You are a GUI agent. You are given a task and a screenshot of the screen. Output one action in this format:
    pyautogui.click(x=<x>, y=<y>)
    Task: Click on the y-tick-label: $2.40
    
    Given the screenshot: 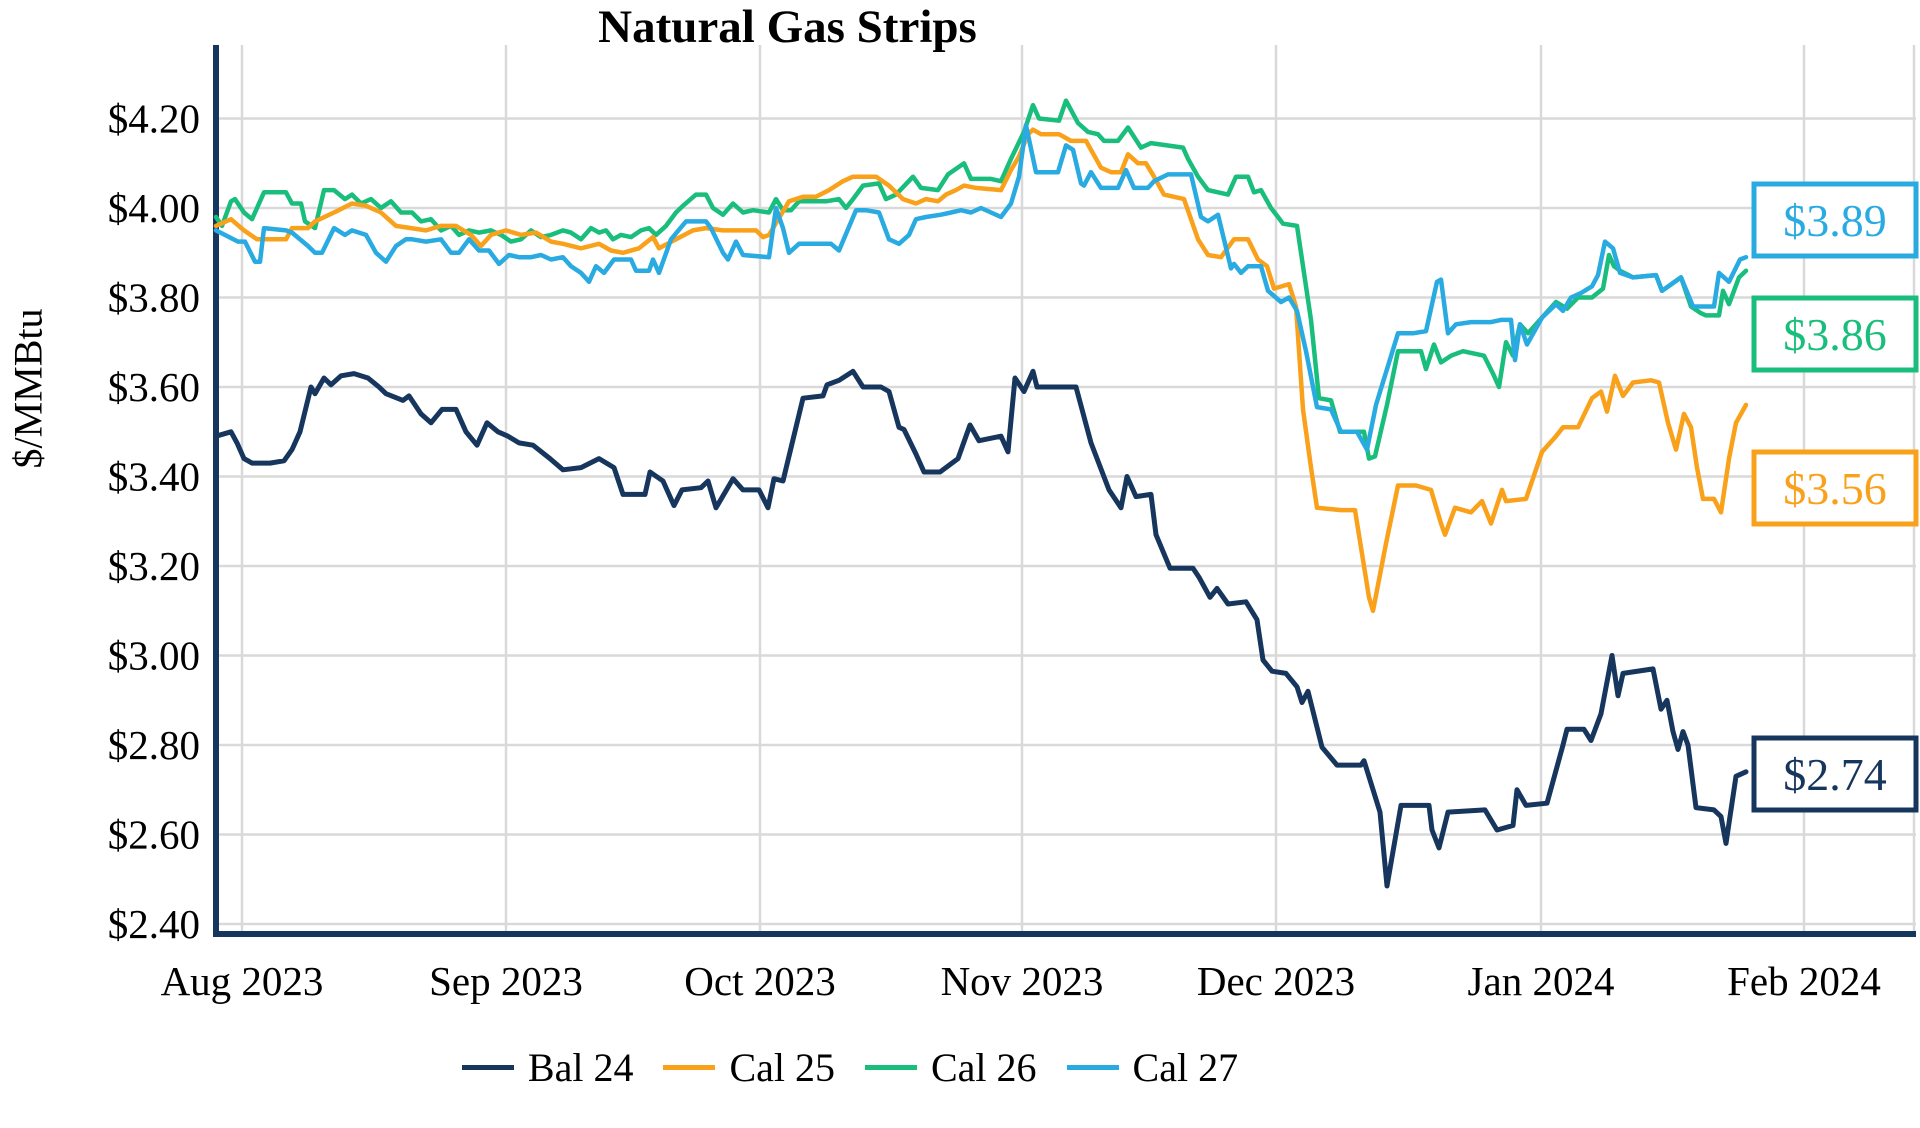 What is the action you would take?
    pyautogui.click(x=154, y=924)
    